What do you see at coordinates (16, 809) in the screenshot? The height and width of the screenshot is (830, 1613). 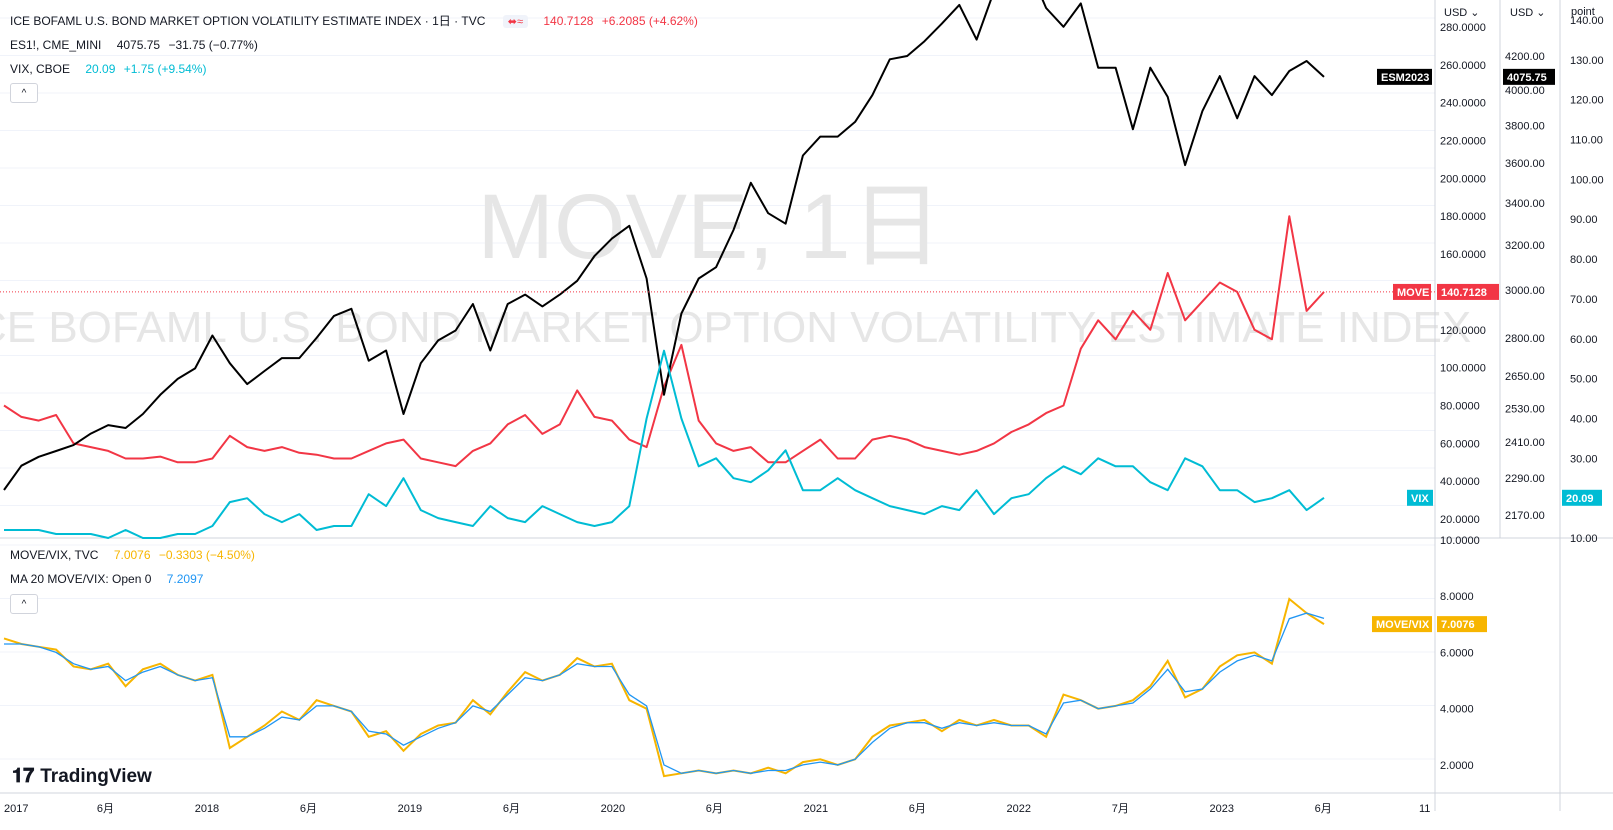 I see `time-tick: 2017` at bounding box center [16, 809].